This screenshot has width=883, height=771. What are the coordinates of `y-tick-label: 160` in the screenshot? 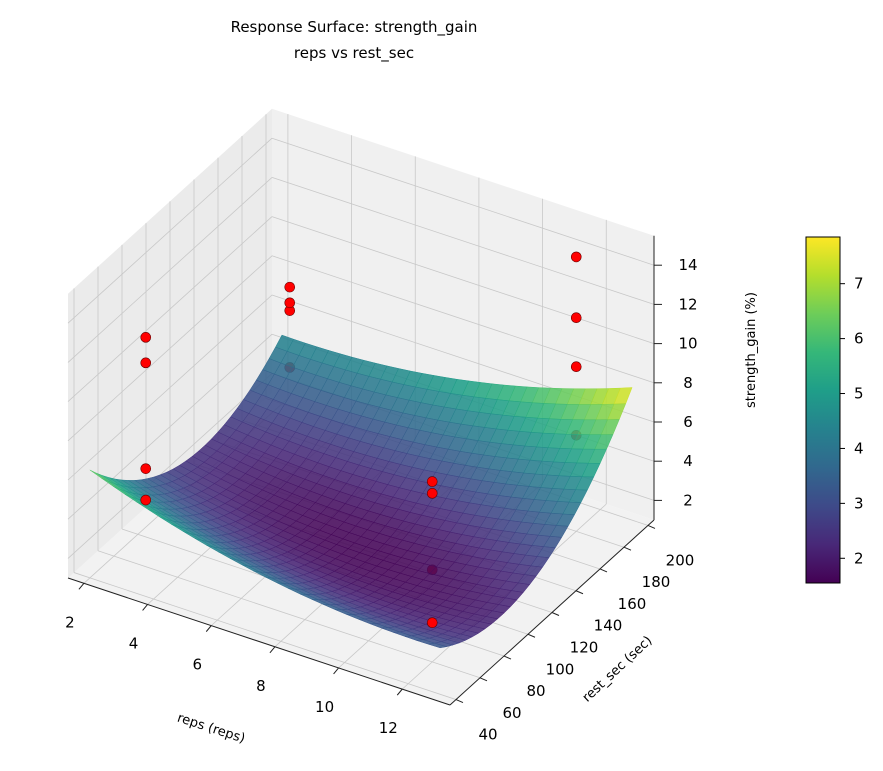 It's located at (632, 604).